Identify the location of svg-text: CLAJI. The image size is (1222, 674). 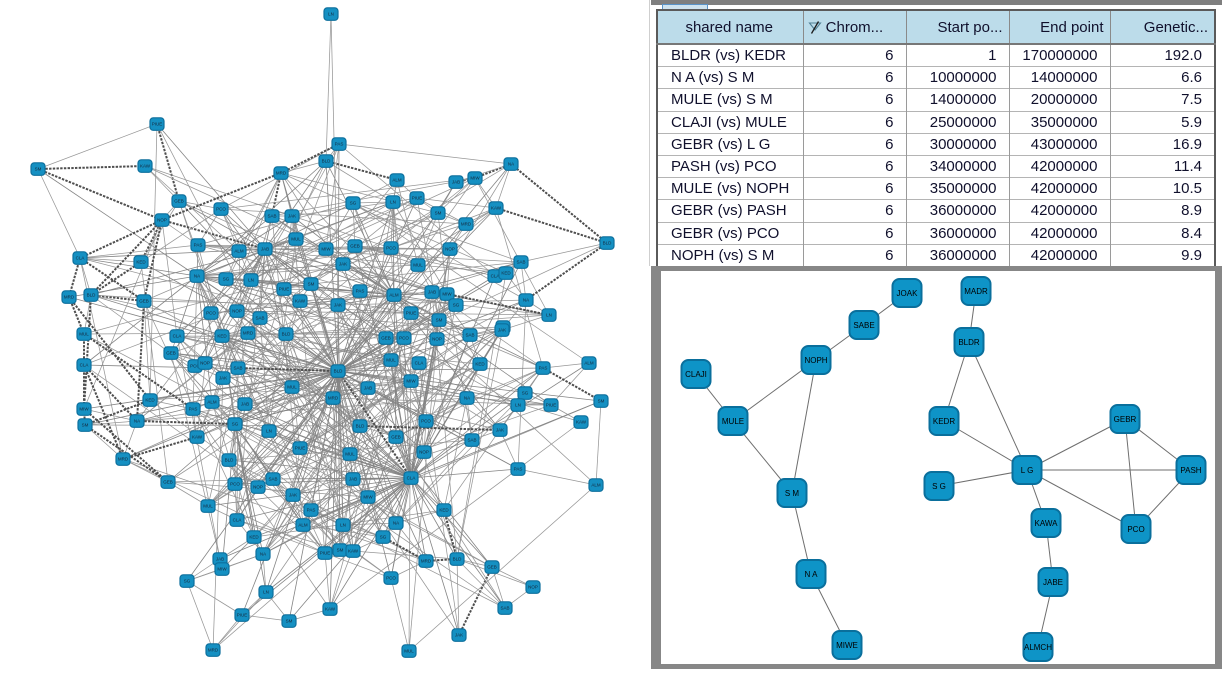
(696, 374).